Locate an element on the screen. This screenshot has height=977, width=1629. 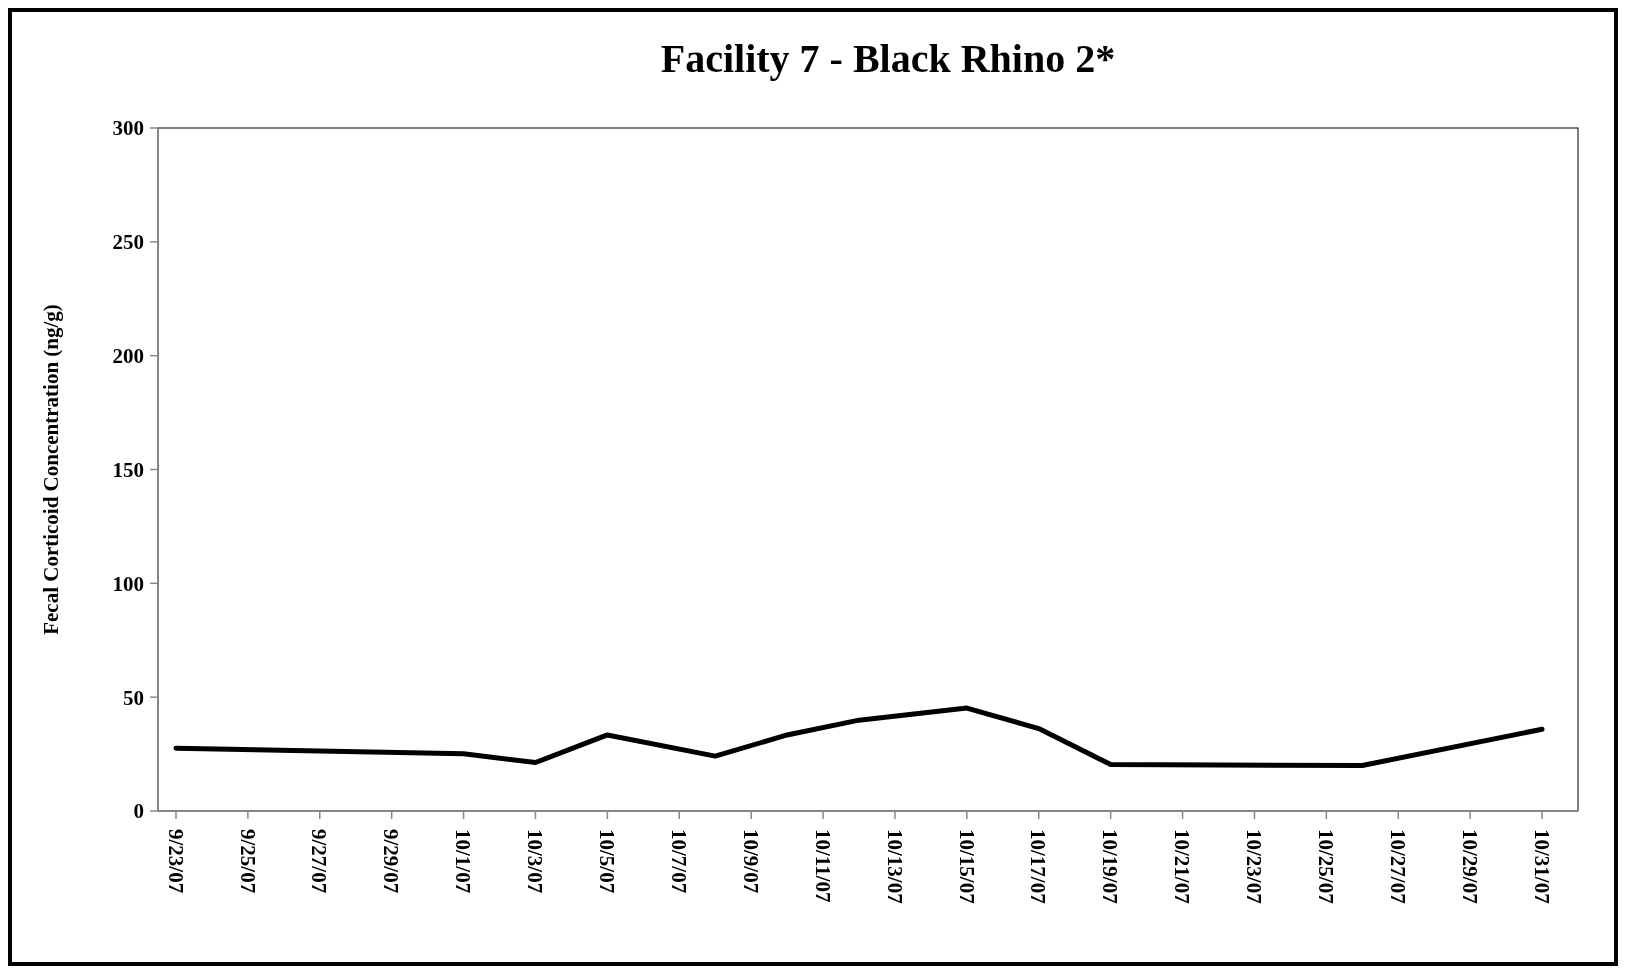
x-tick-label: 10/15/07 is located at coordinates (966, 866).